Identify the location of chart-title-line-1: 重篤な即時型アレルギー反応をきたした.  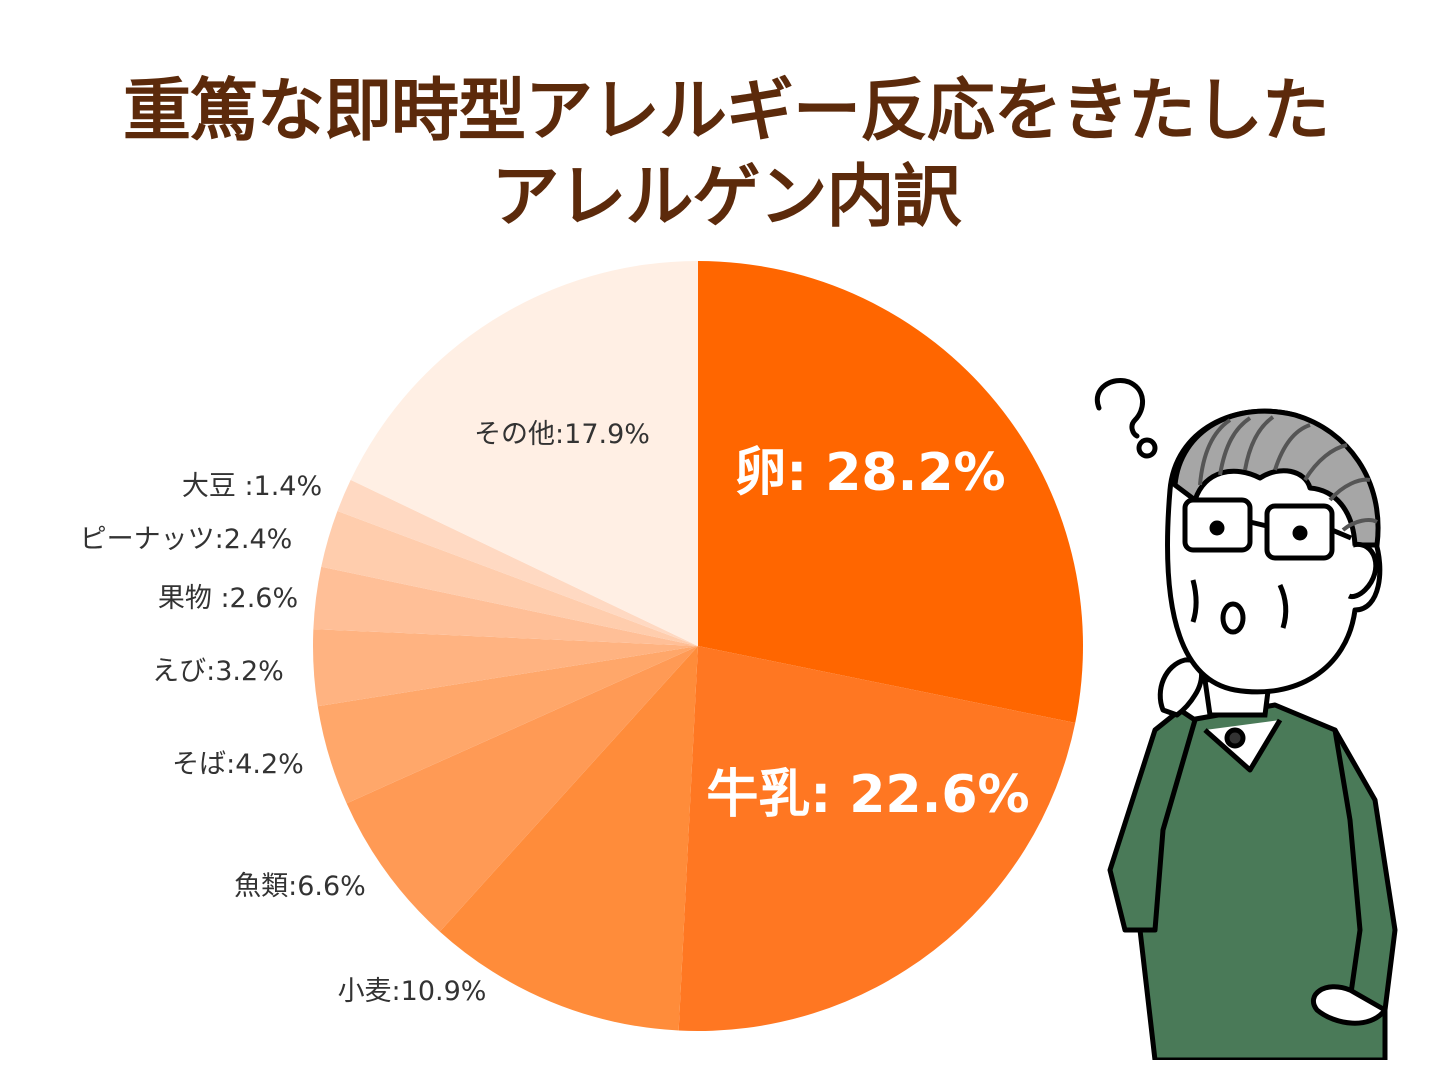
(726, 111).